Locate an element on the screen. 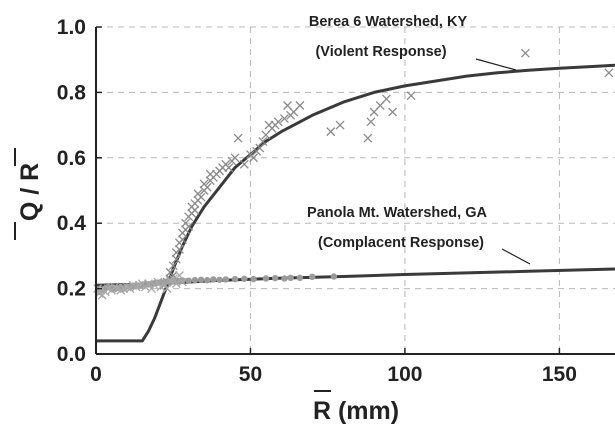 The image size is (615, 429). annotation-berea-line2: (Violent Response) is located at coordinates (380, 52).